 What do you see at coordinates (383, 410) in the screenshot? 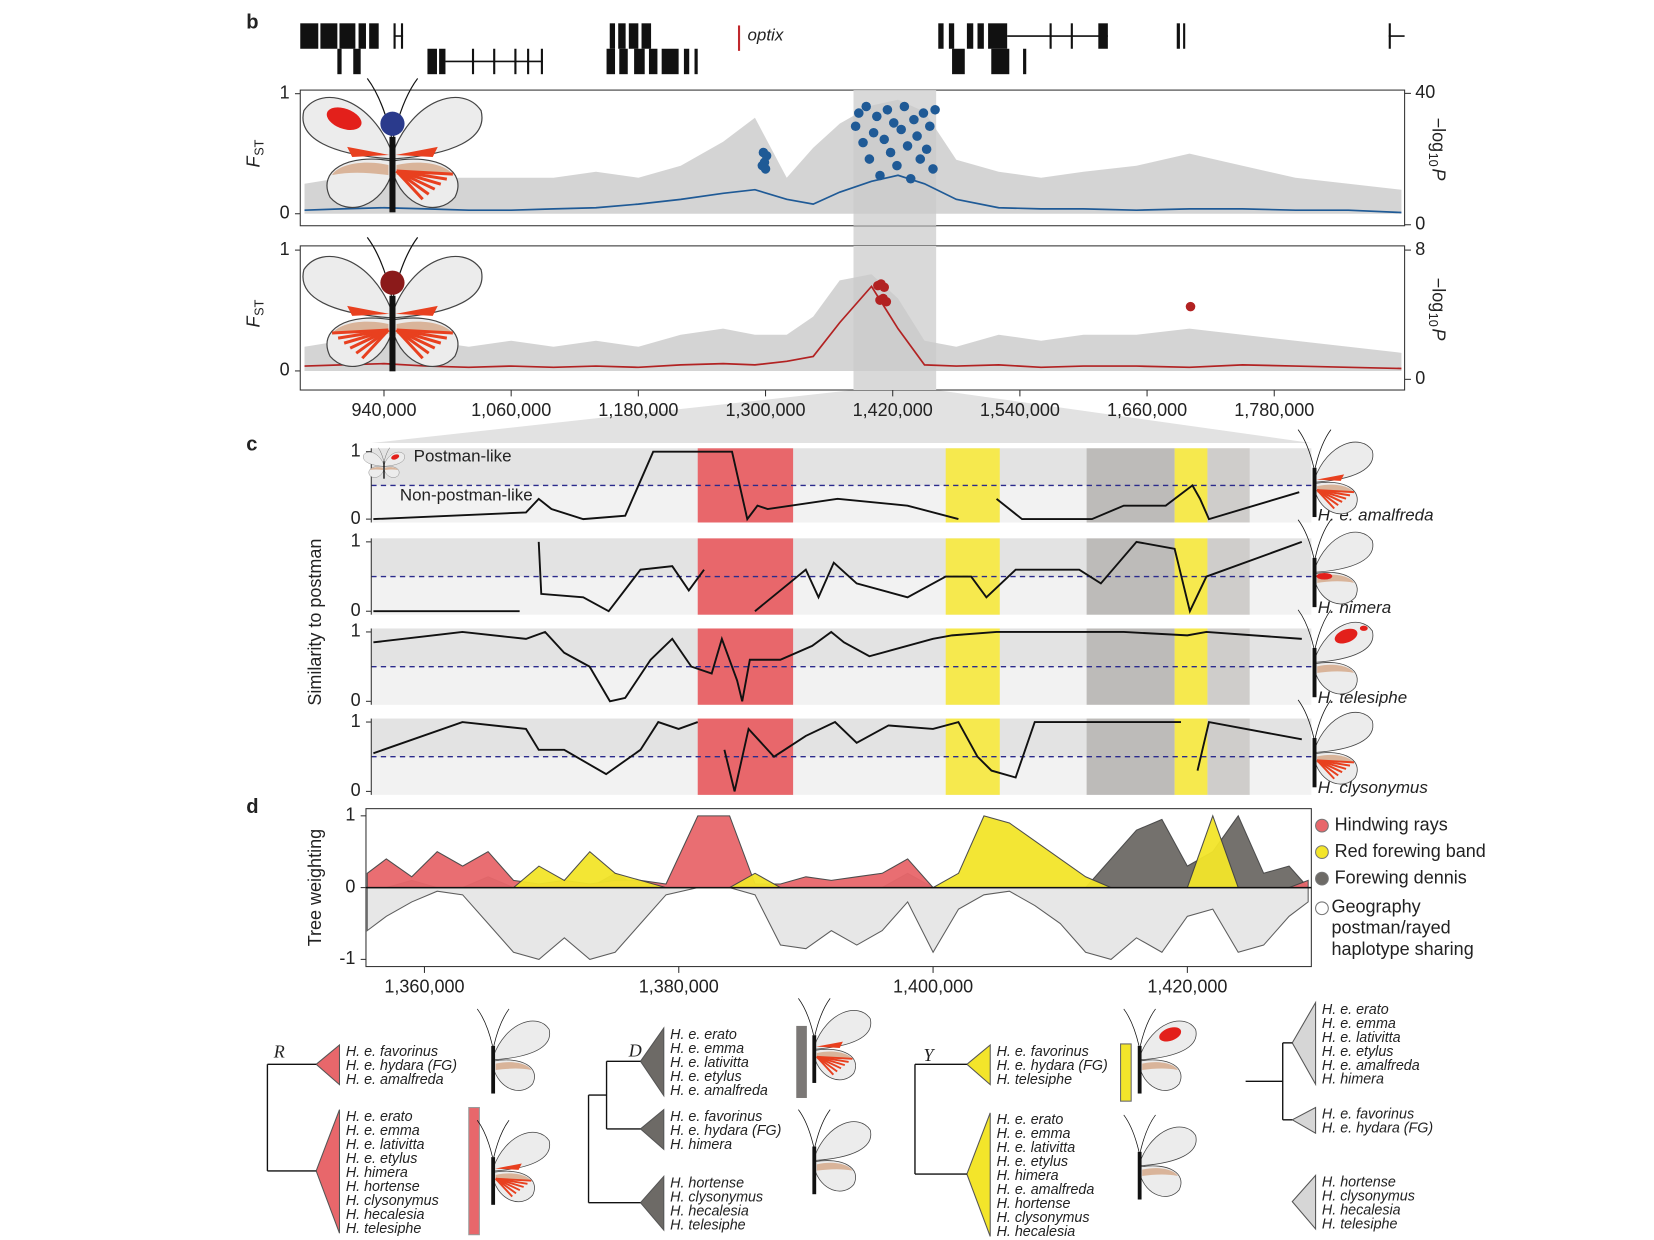
I see `x-tick-label: 940,000` at bounding box center [383, 410].